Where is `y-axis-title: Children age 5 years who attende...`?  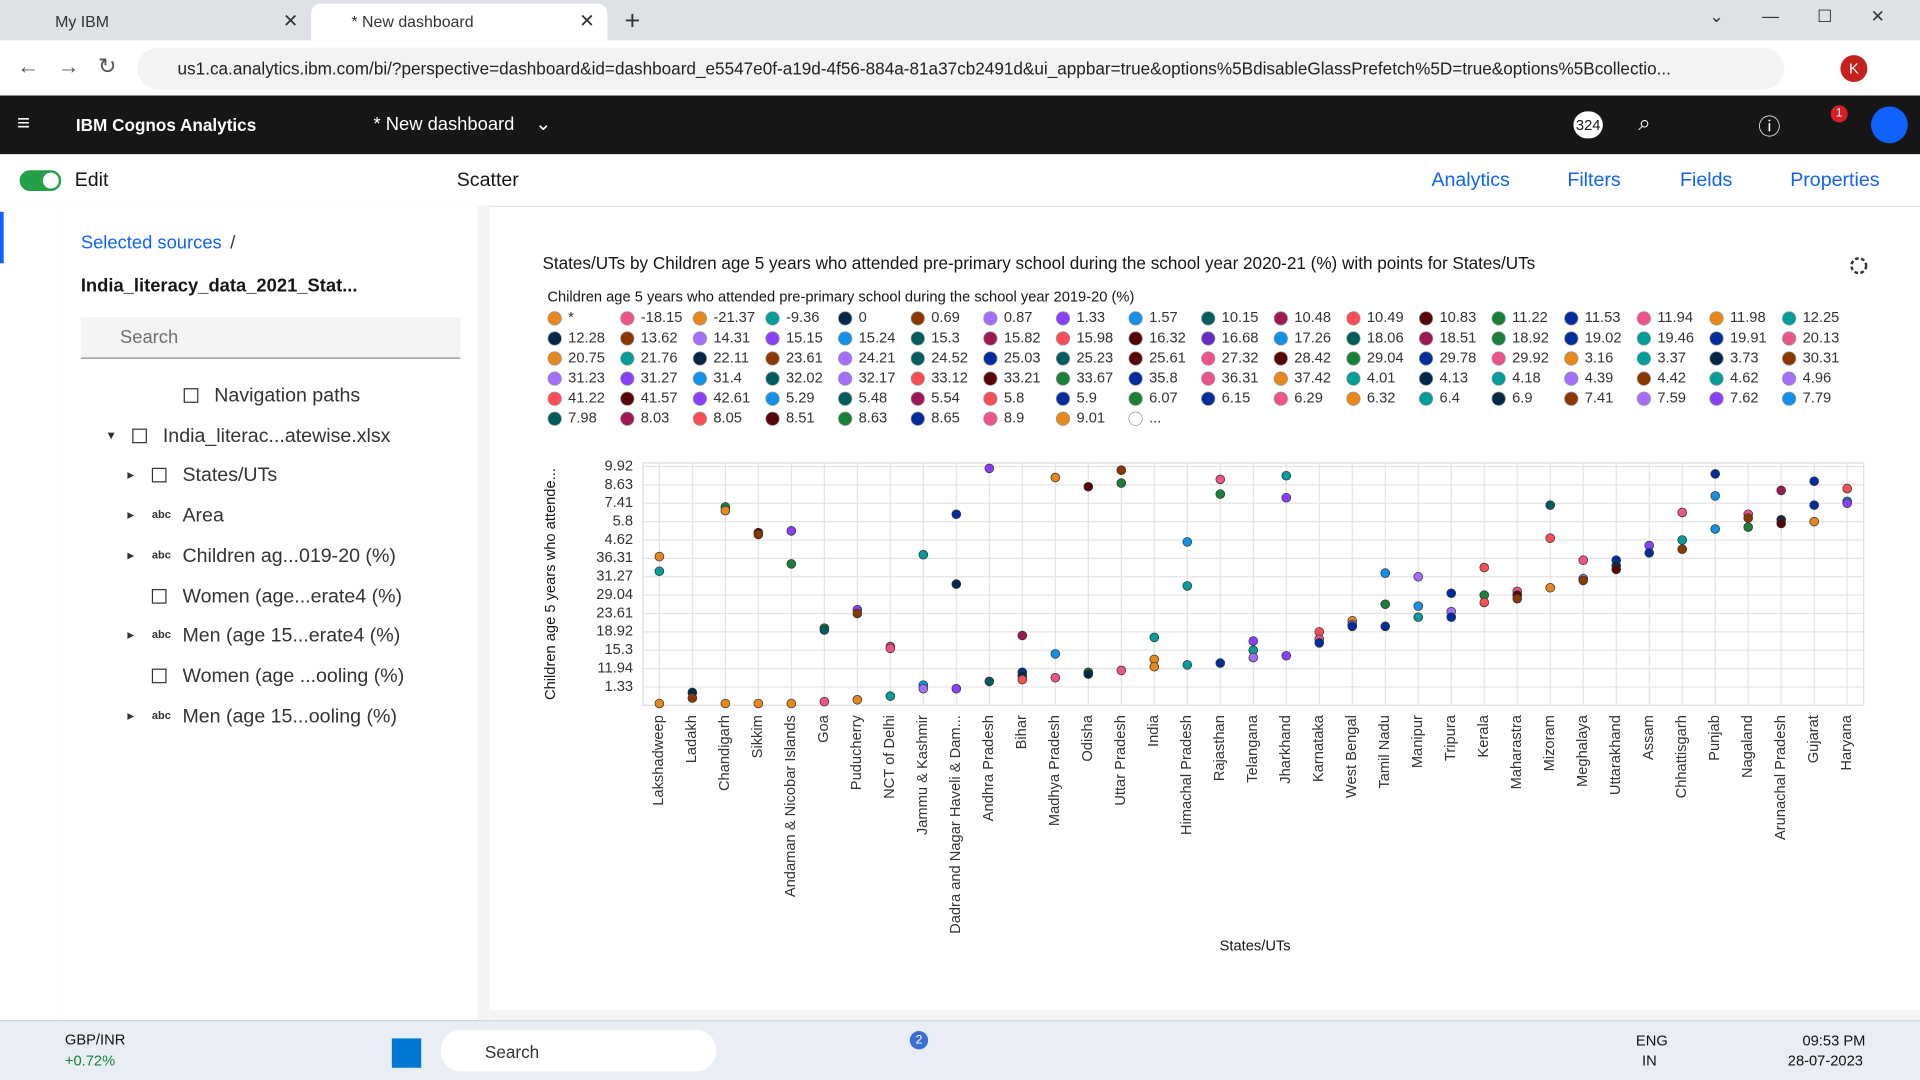
y-axis-title: Children age 5 years who attende... is located at coordinates (551, 584).